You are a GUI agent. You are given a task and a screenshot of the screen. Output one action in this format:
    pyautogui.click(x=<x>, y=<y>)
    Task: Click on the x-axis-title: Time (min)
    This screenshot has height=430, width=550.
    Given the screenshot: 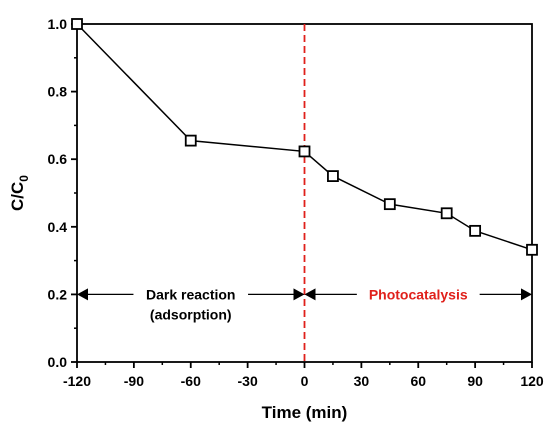 What is the action you would take?
    pyautogui.click(x=305, y=412)
    